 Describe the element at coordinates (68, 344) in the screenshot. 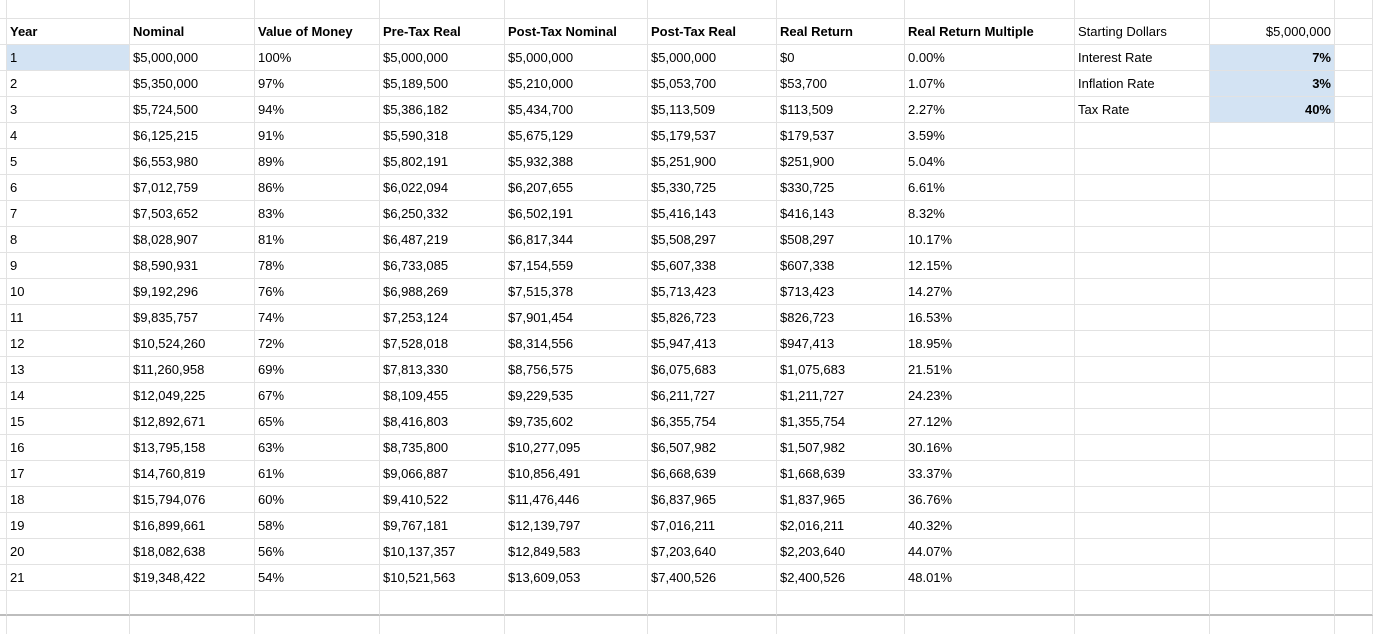

I see `cell: 12` at that location.